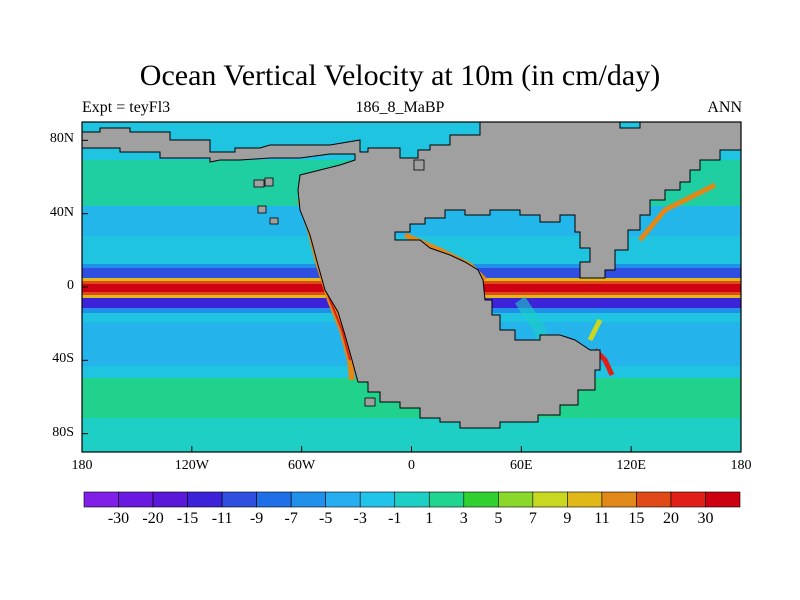 The height and width of the screenshot is (600, 800). I want to click on y-tick-label: 40S, so click(63, 359).